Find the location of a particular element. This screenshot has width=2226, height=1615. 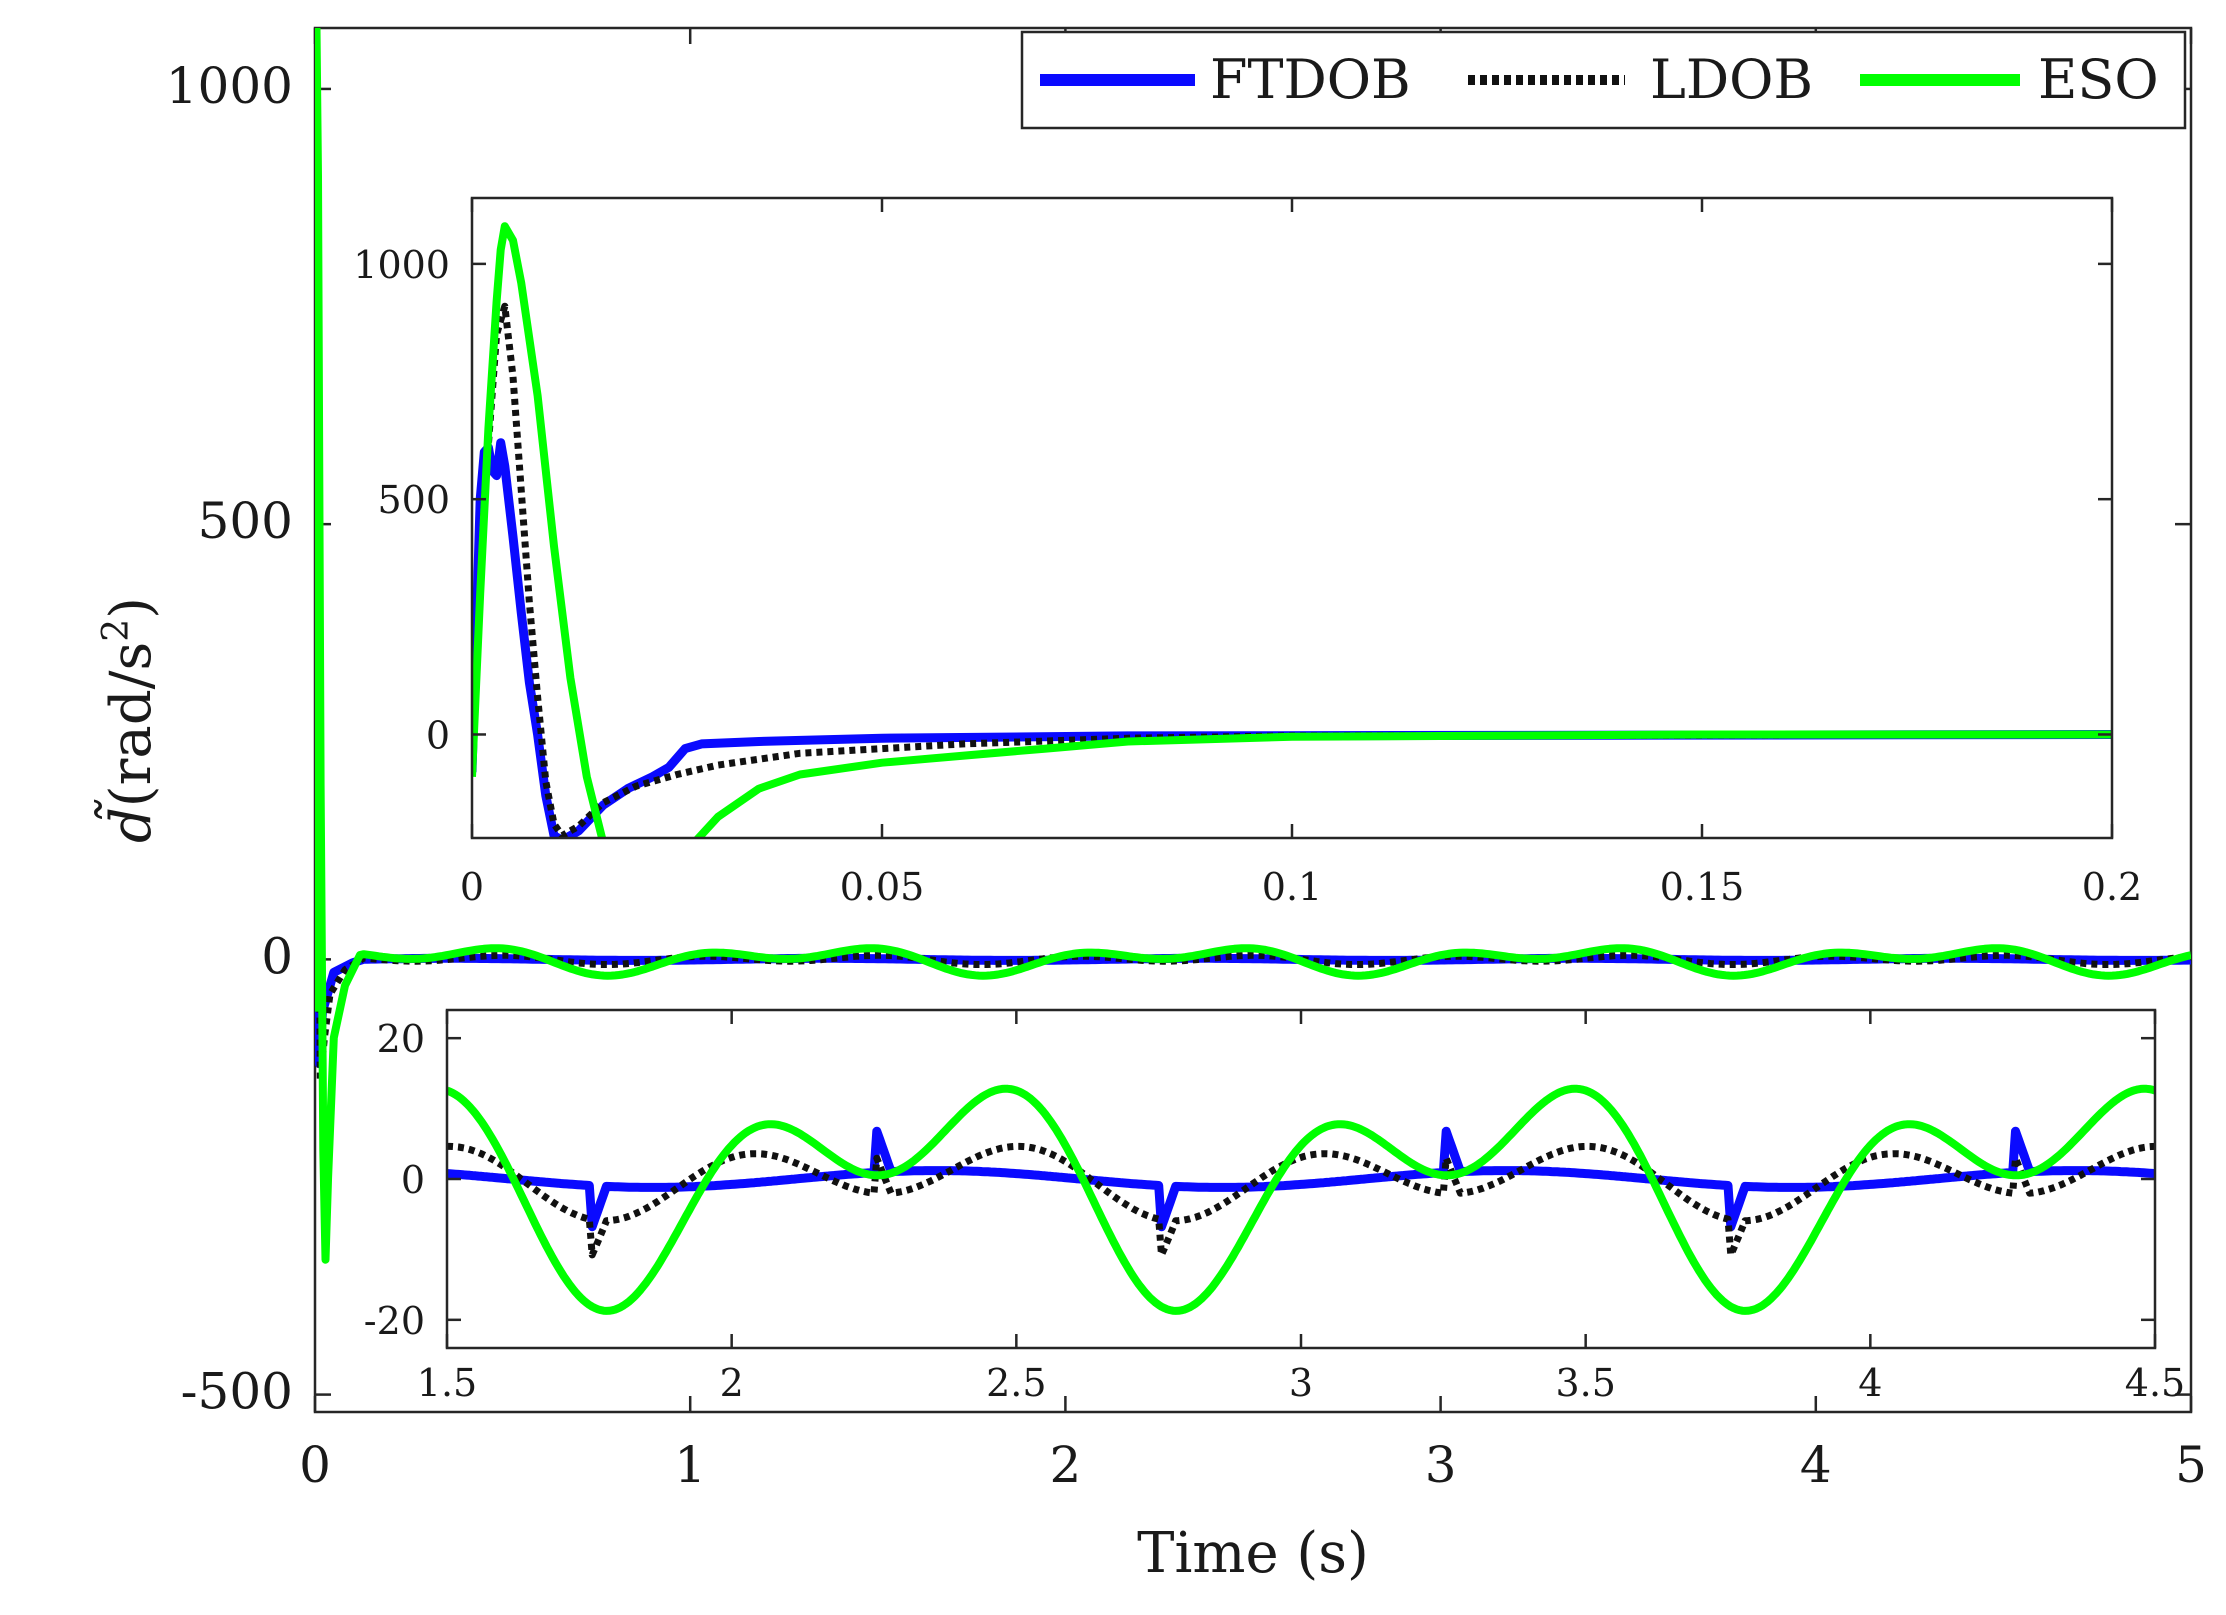

inset-bottom-eso-line is located at coordinates (1301, 1199).